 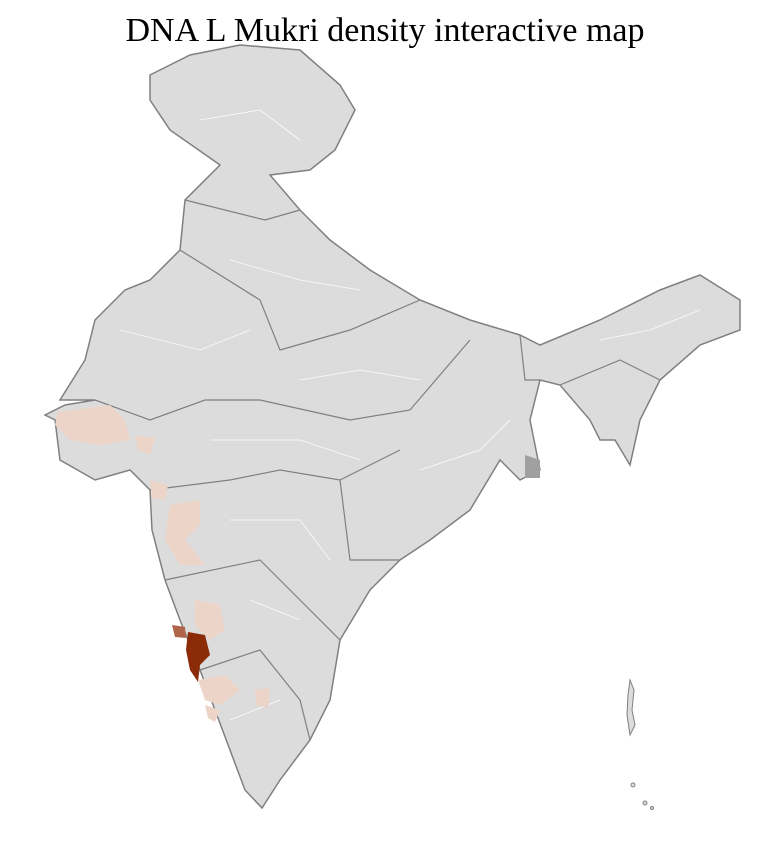 What do you see at coordinates (145, 445) in the screenshot?
I see `region-gujarat-east` at bounding box center [145, 445].